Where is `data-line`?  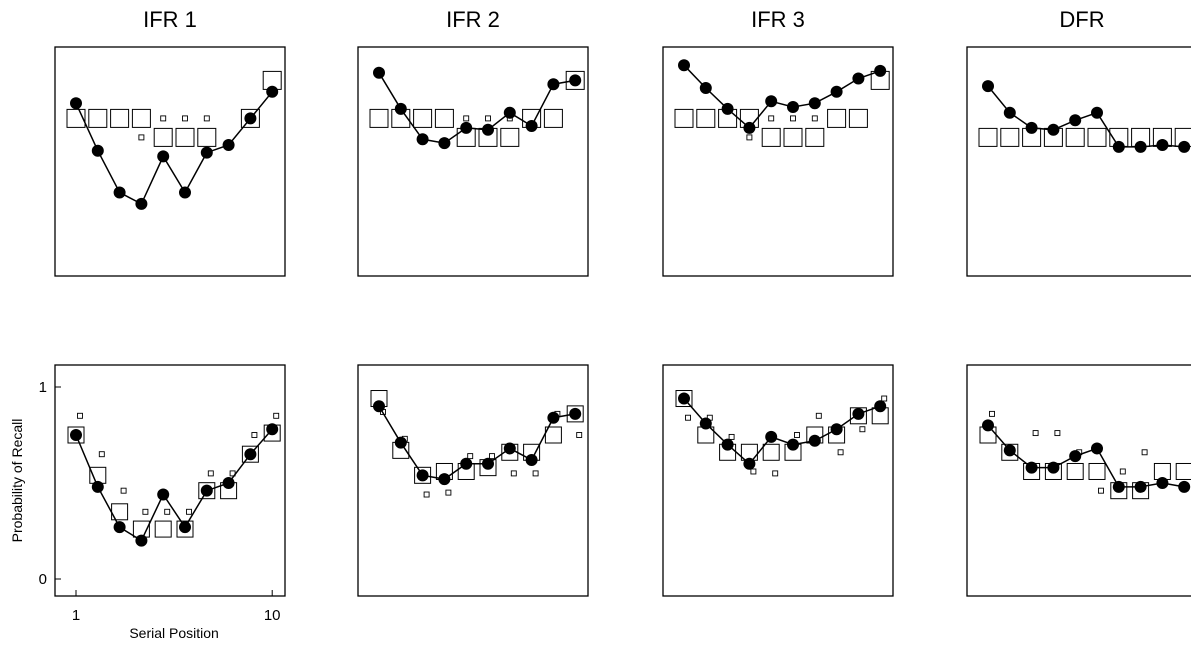
data-line is located at coordinates (477, 108).